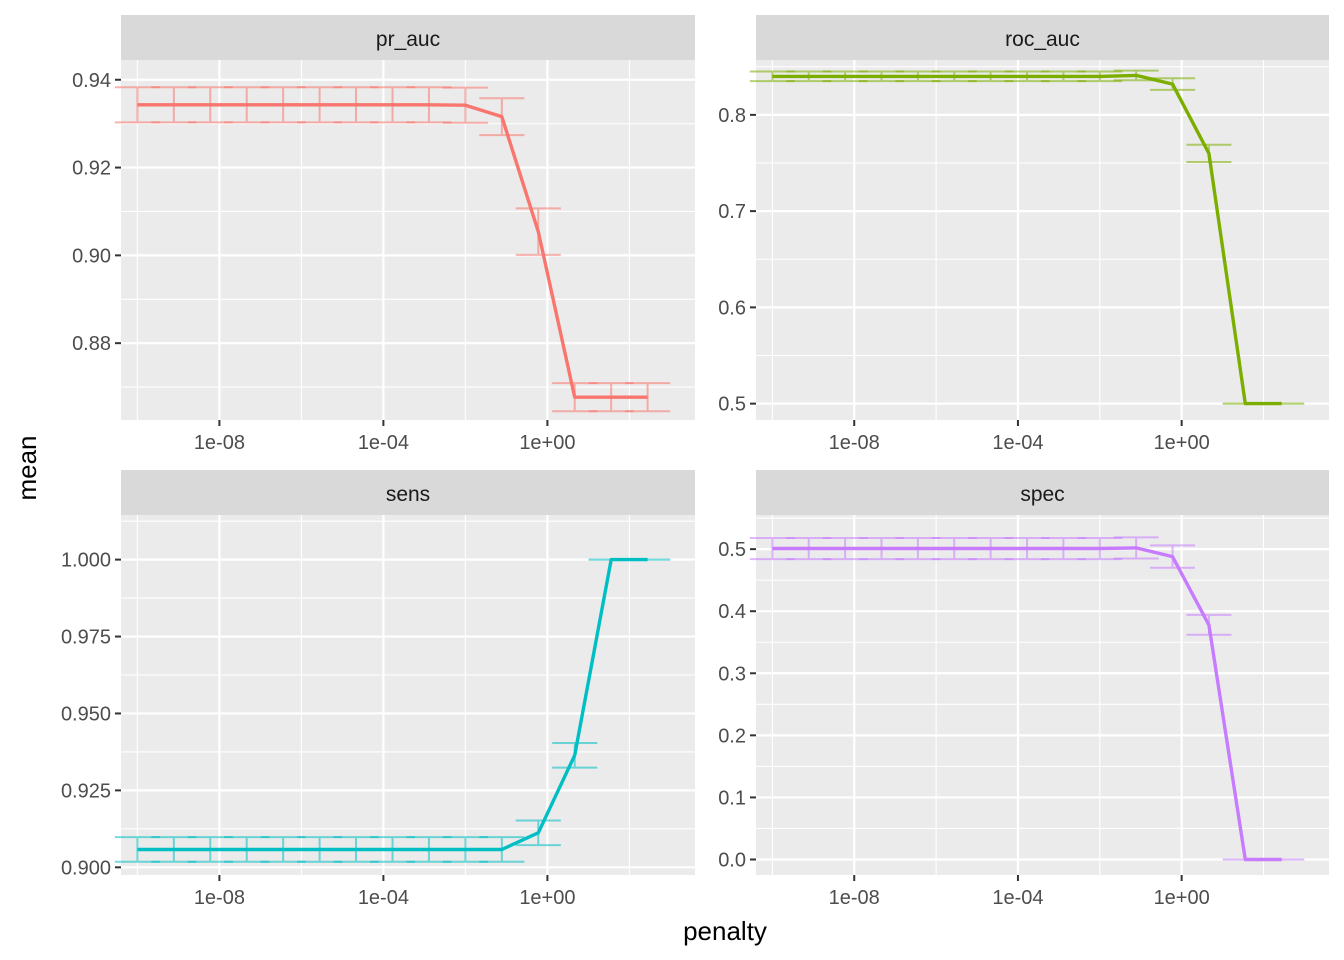 The image size is (1344, 960). Describe the element at coordinates (732, 860) in the screenshot. I see `y-tick-label: 0.0` at that location.